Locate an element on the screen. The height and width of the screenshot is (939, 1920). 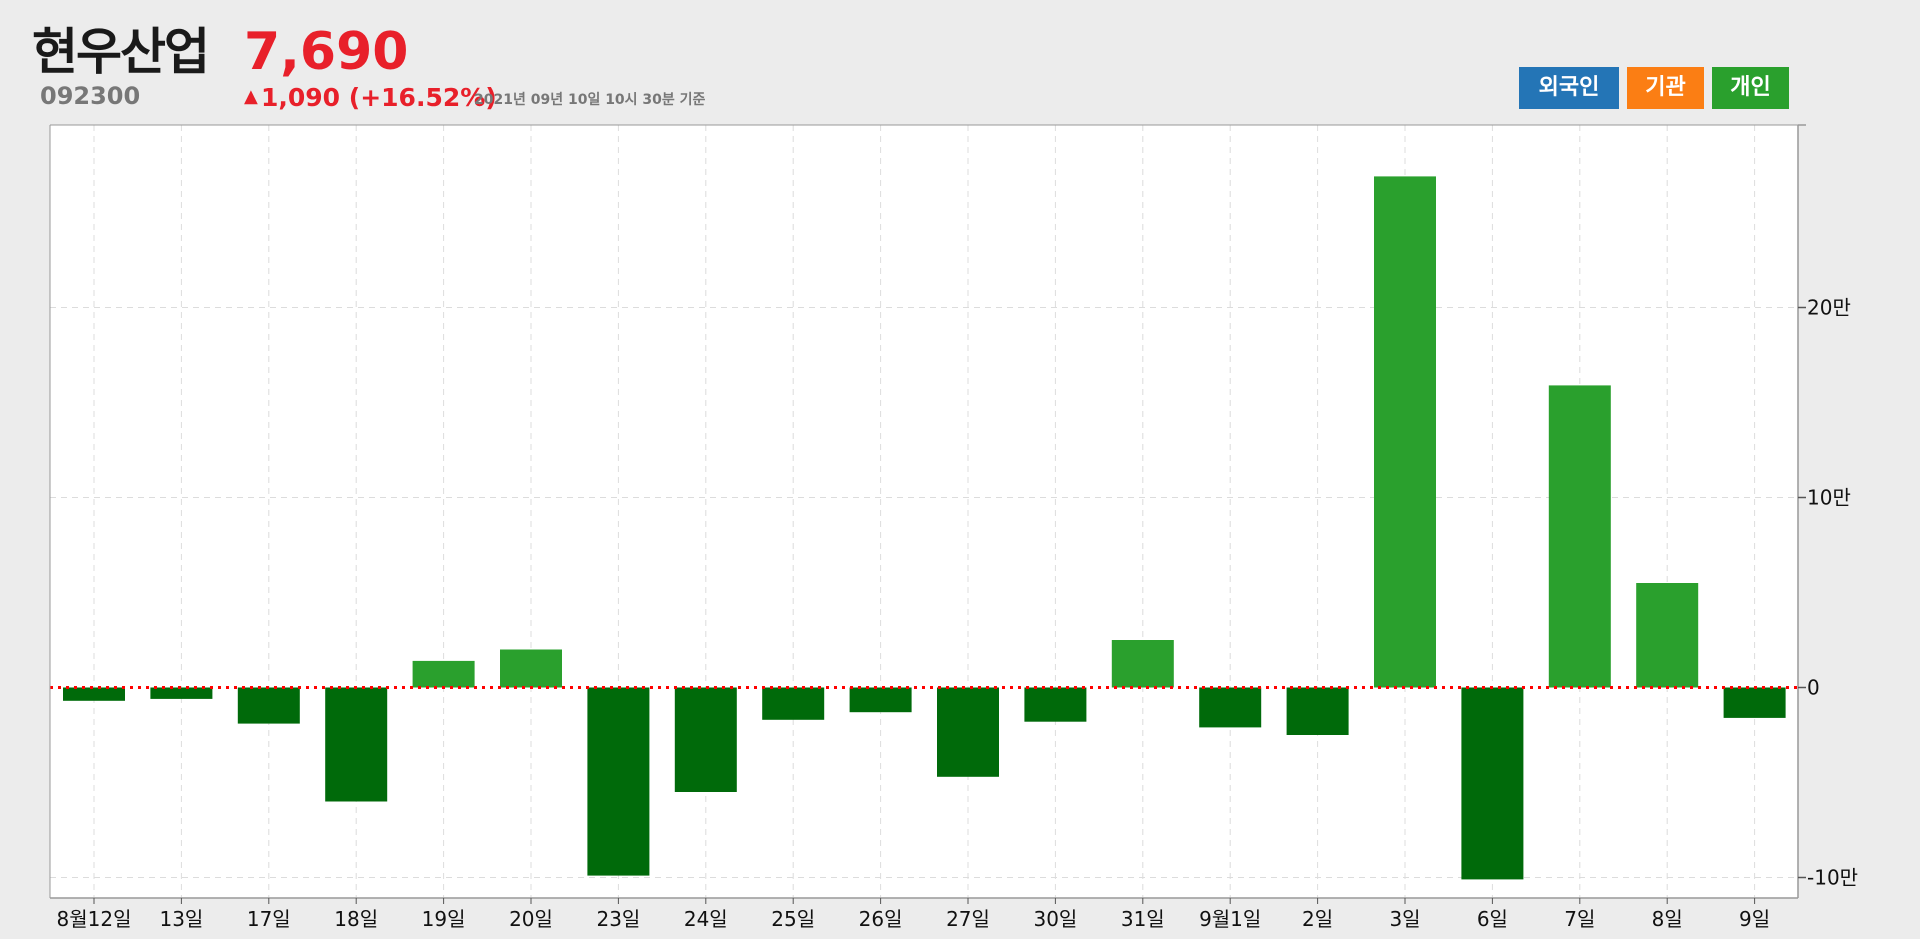
x-tick-label: 18일 is located at coordinates (356, 919).